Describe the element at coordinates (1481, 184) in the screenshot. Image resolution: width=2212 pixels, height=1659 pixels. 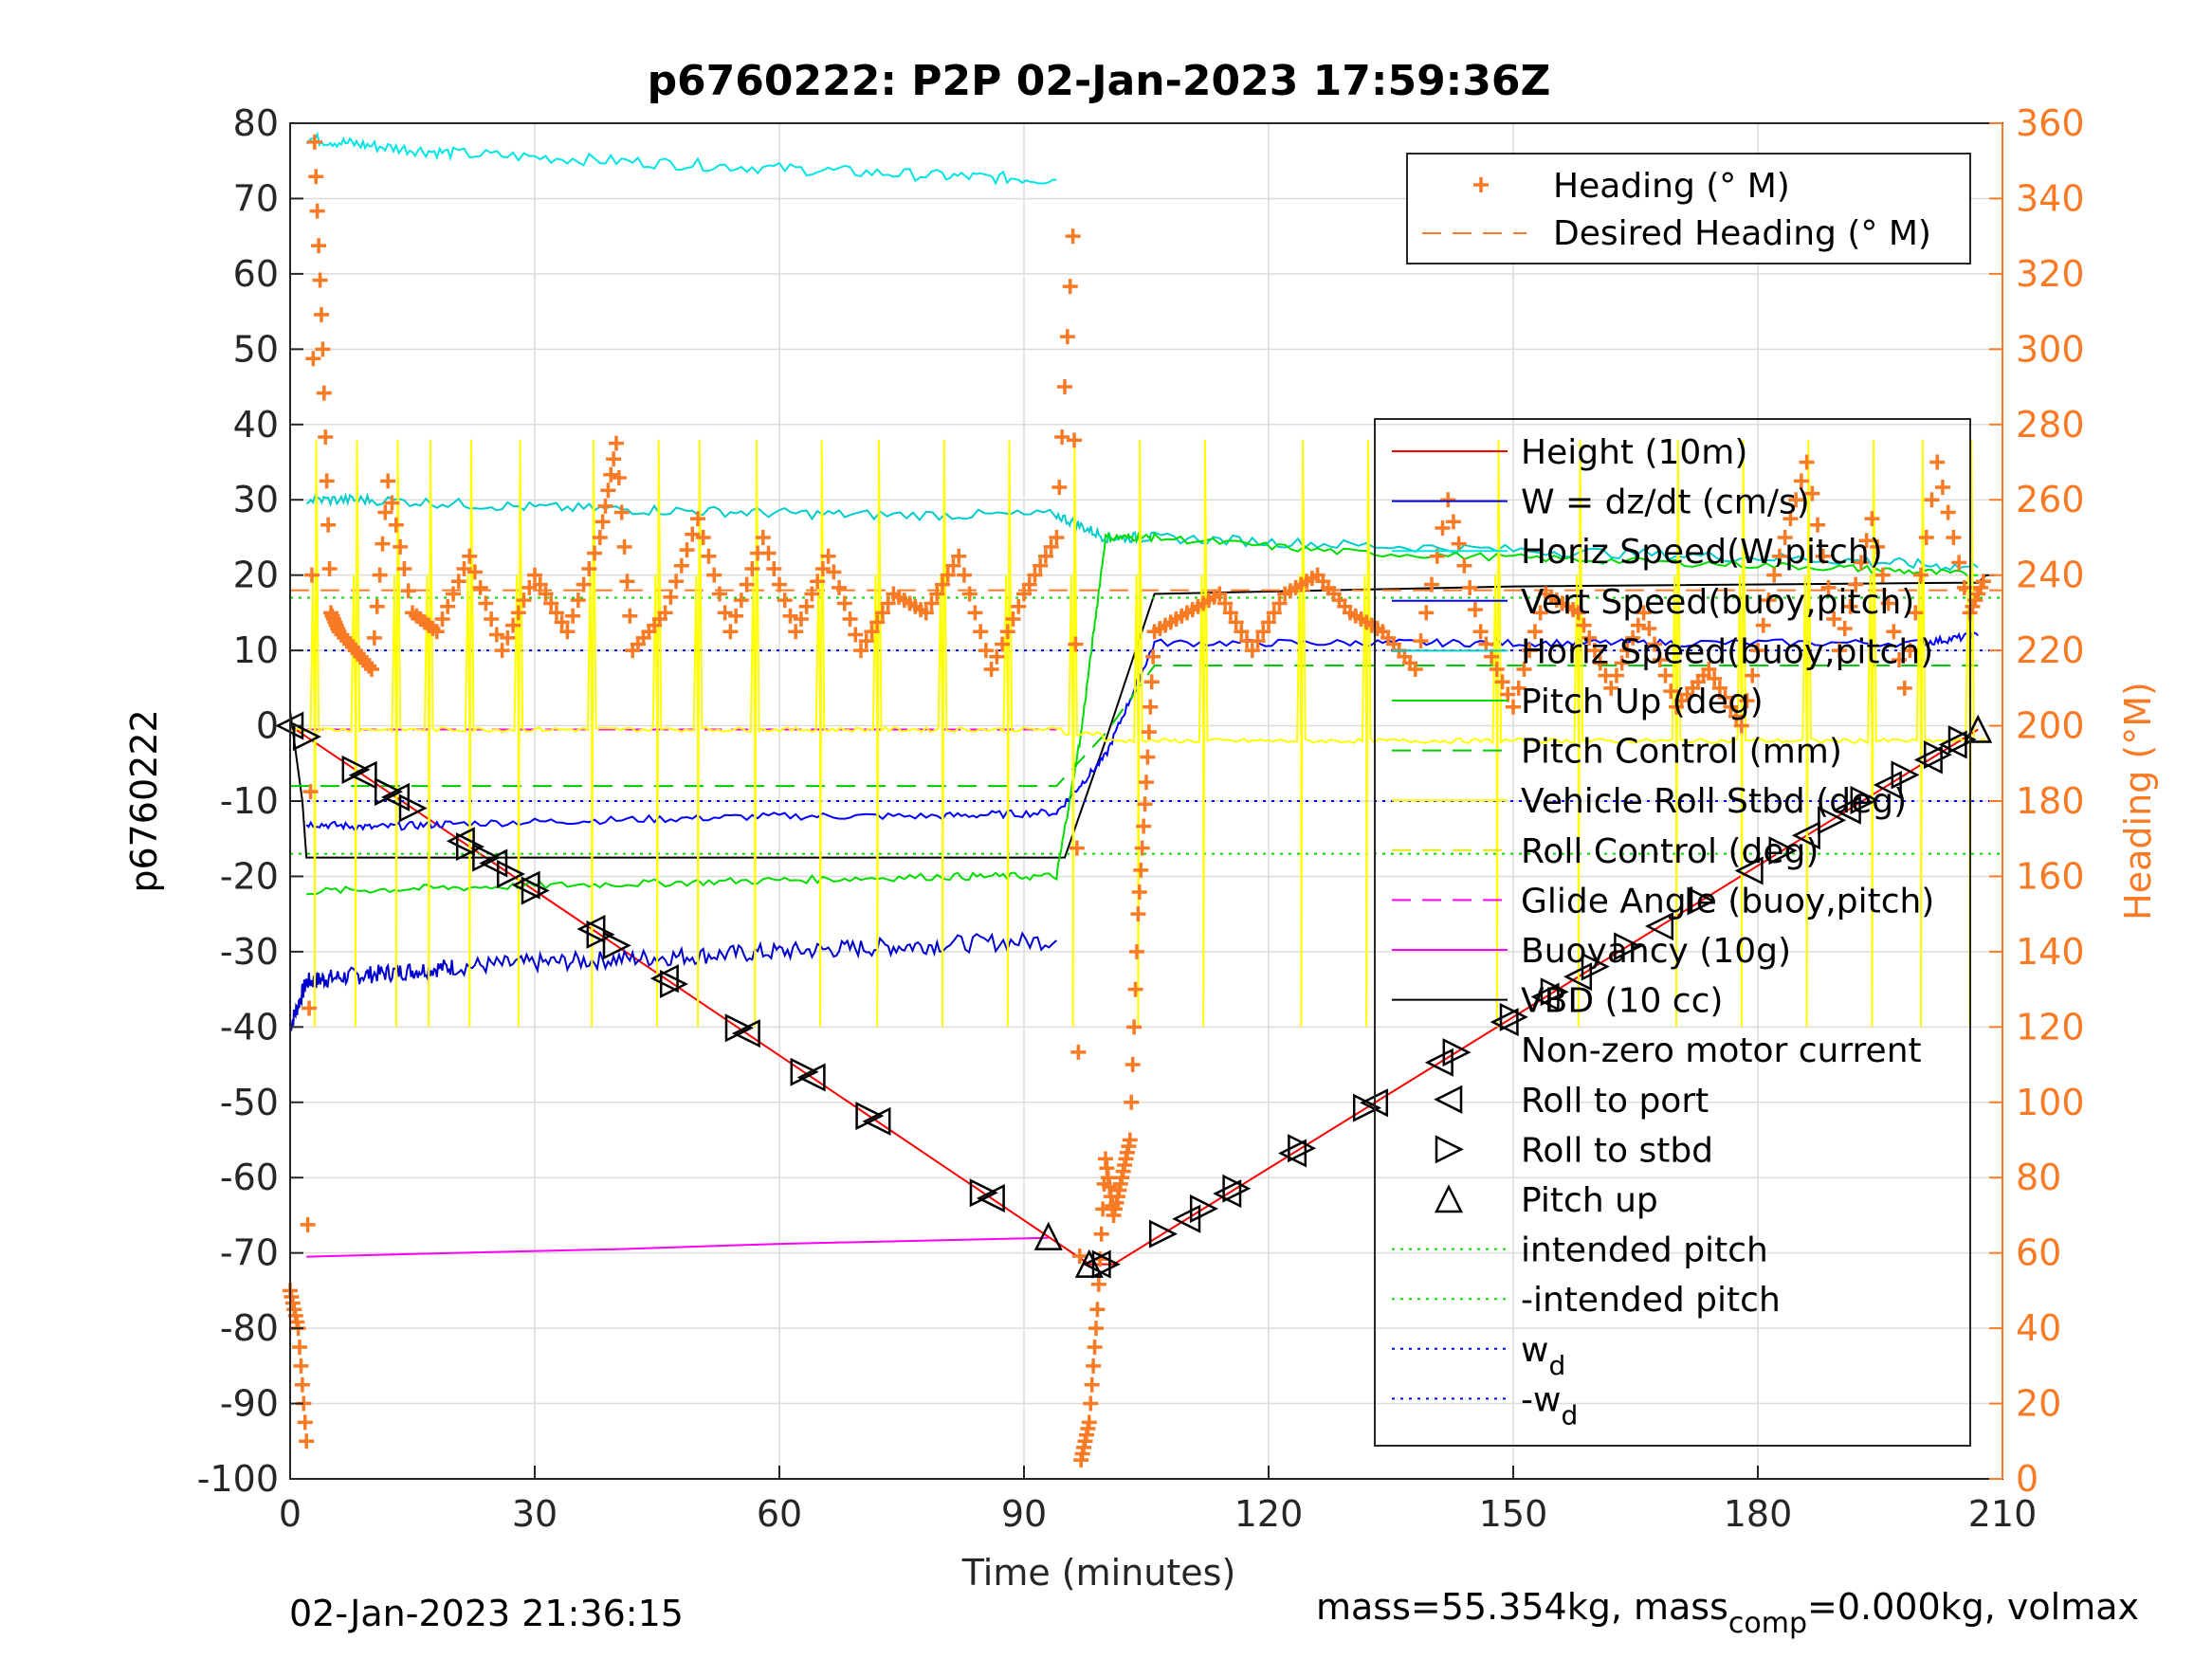
I see `legend-heading-symbol` at that location.